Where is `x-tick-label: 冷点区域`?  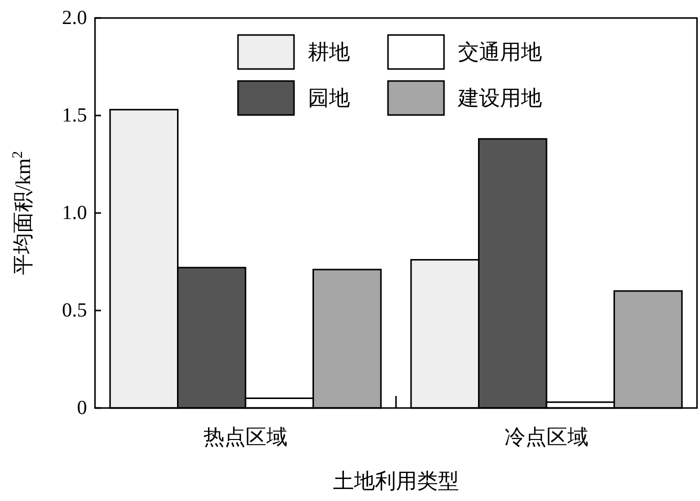
x-tick-label: 冷点区域 is located at coordinates (546, 437).